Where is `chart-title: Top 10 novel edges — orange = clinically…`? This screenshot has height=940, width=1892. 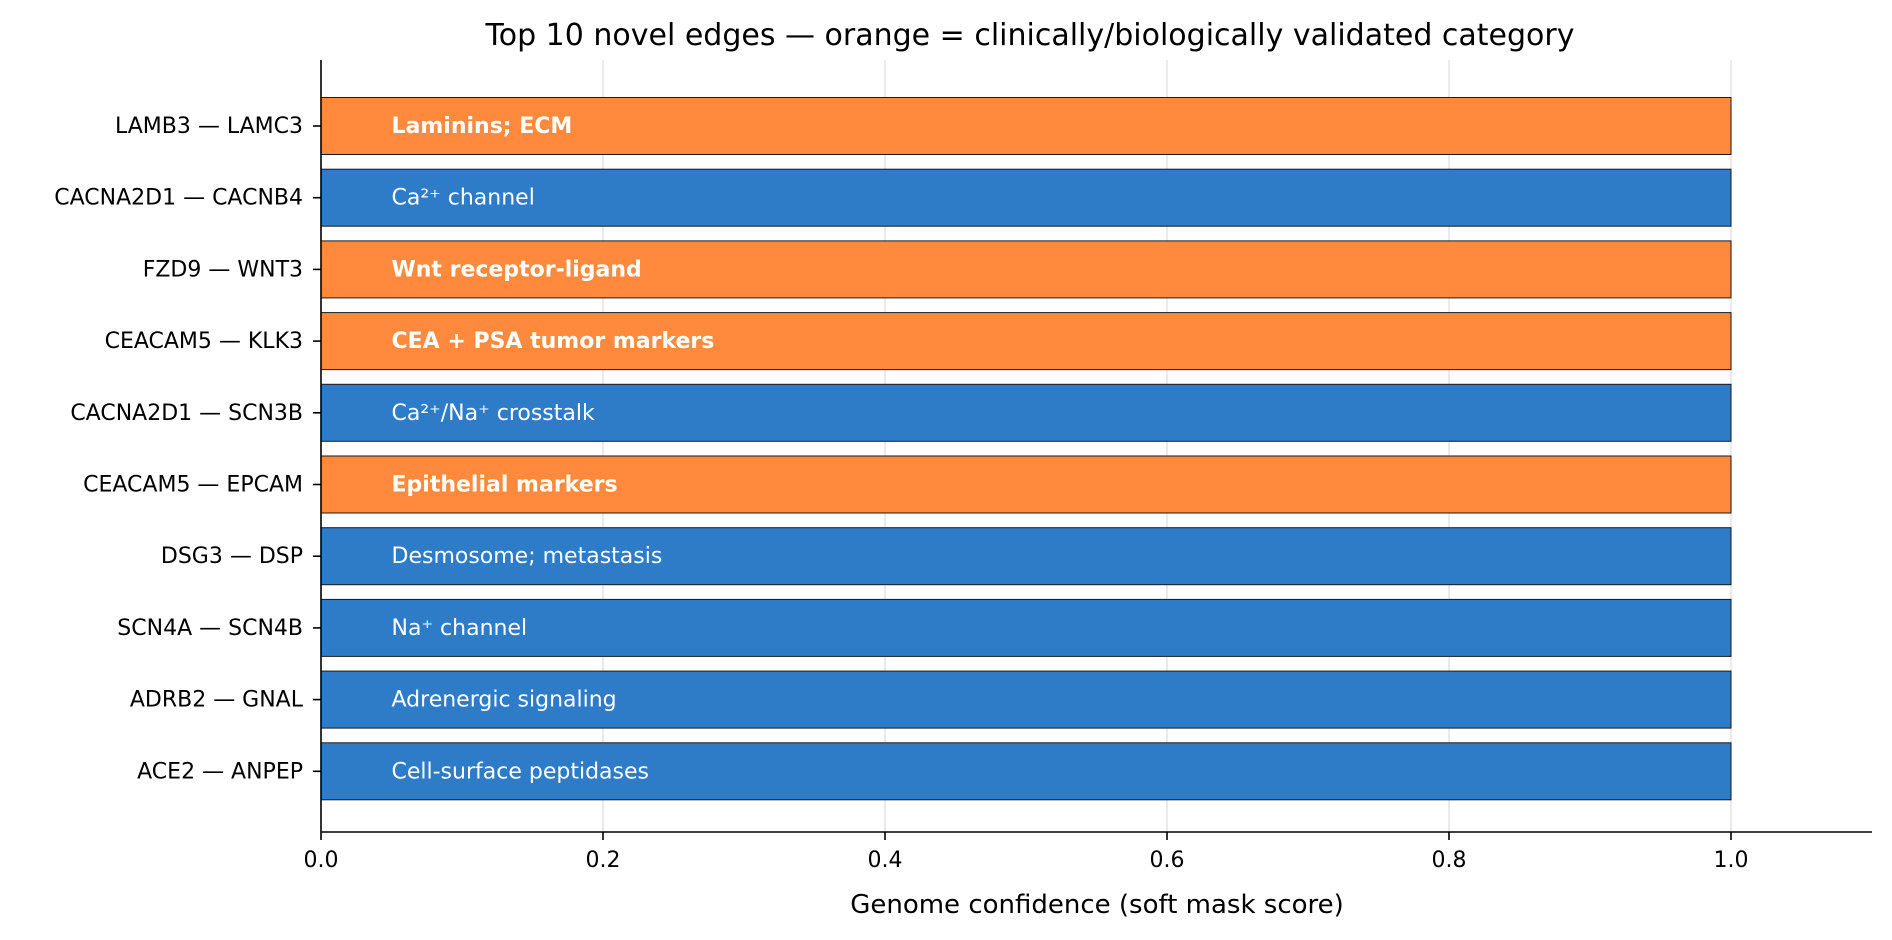 chart-title: Top 10 novel edges — orange = clinically… is located at coordinates (1030, 35).